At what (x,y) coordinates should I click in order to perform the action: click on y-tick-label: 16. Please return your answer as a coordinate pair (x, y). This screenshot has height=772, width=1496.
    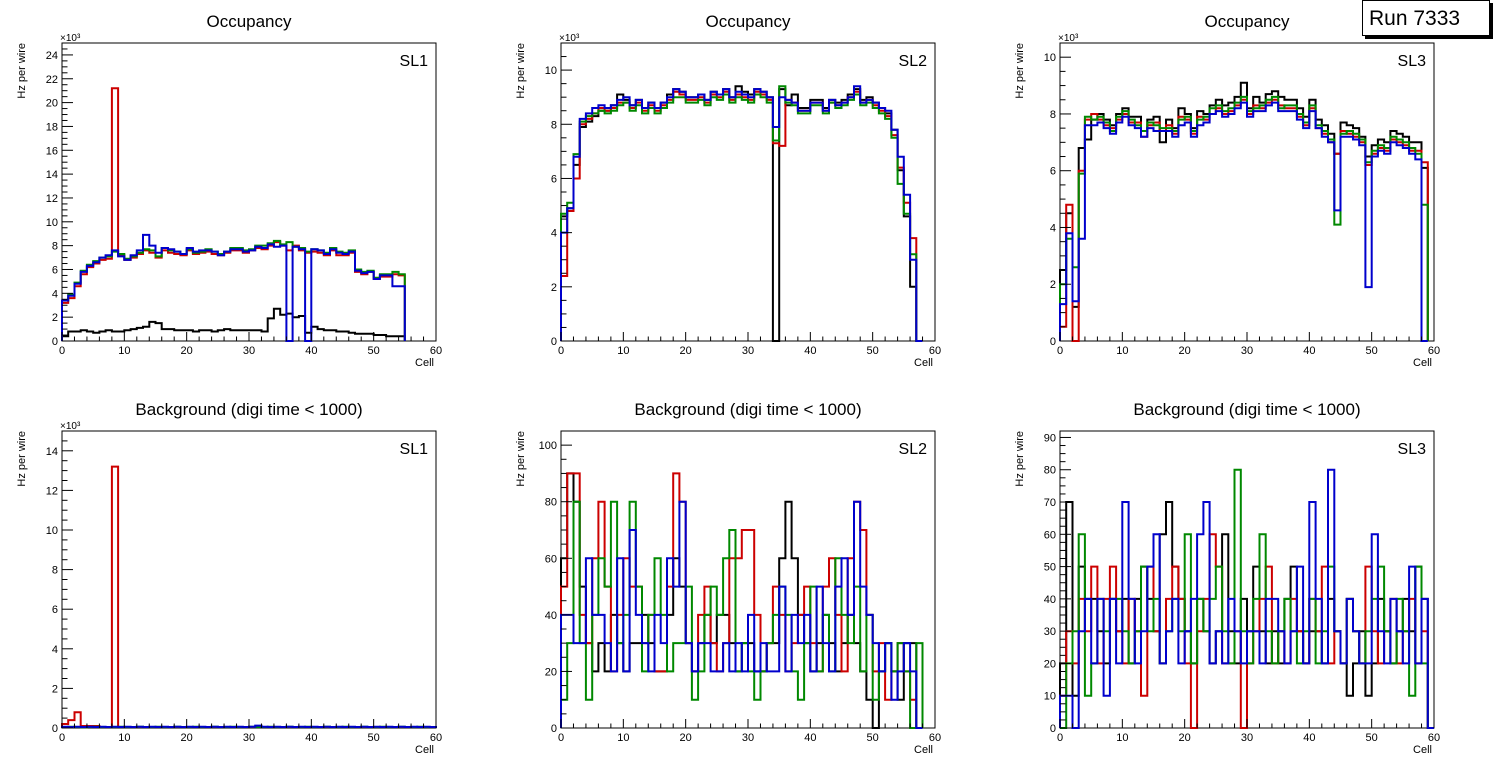
    Looking at the image, I should click on (52, 151).